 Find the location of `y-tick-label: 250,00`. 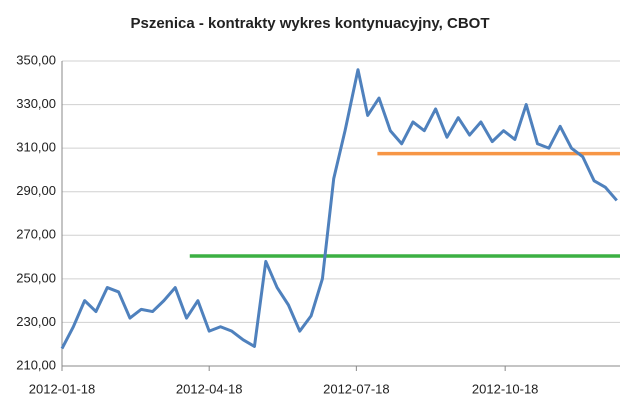

y-tick-label: 250,00 is located at coordinates (36, 277).